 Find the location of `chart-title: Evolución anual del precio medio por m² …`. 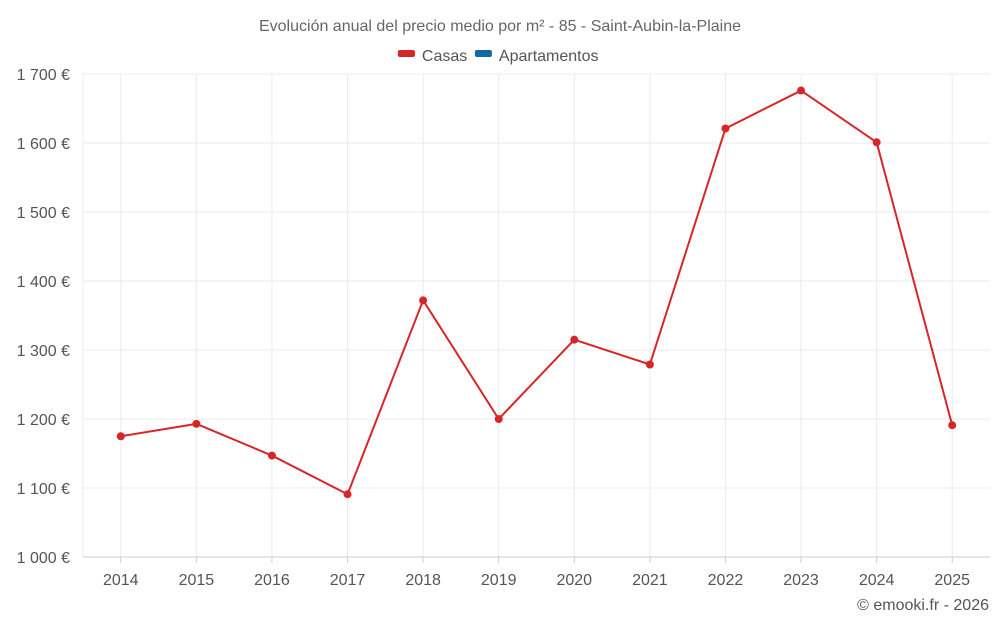

chart-title: Evolución anual del precio medio por m² … is located at coordinates (500, 26).